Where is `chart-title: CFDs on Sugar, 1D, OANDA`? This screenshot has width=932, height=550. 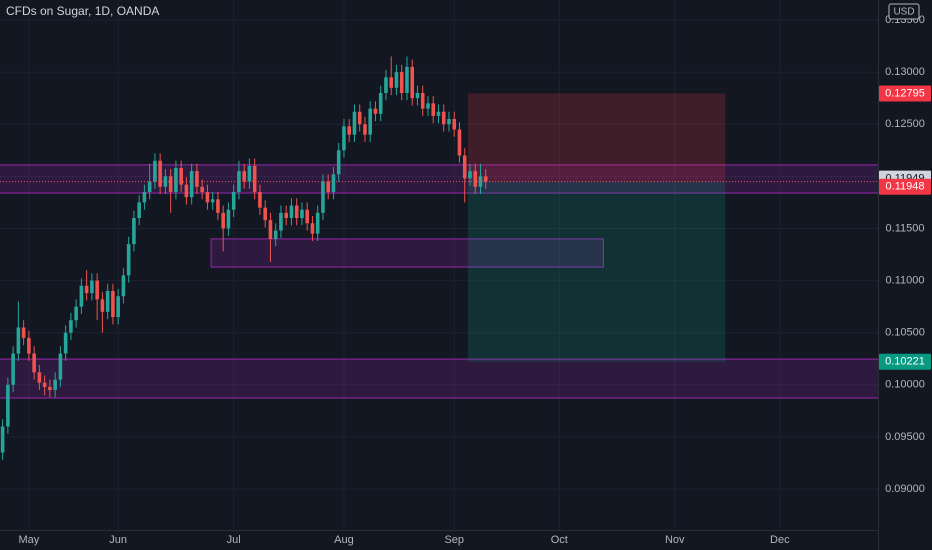 chart-title: CFDs on Sugar, 1D, OANDA is located at coordinates (82, 11).